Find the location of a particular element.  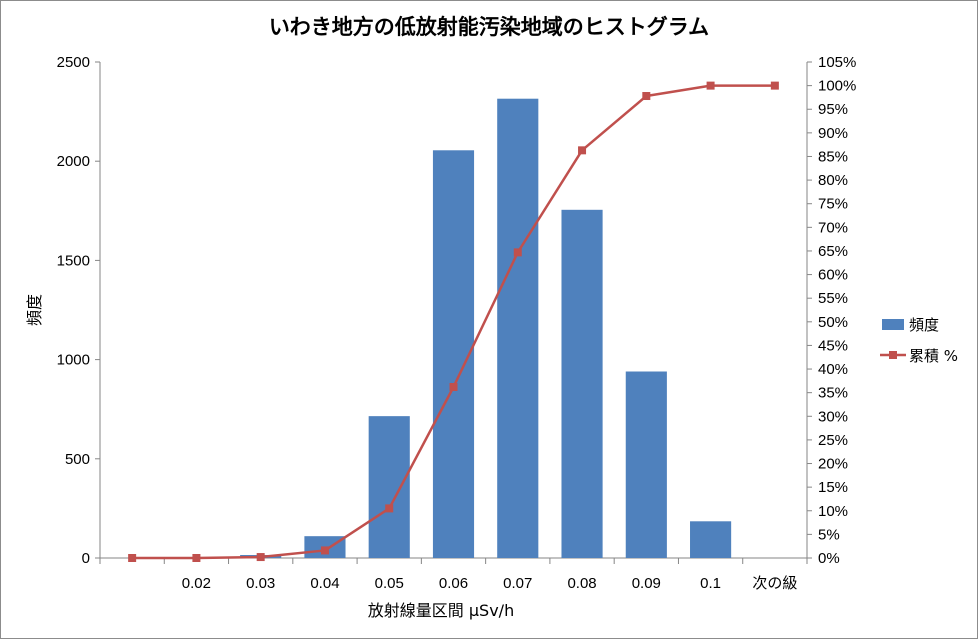

legend-bar-swatch is located at coordinates (893, 324).